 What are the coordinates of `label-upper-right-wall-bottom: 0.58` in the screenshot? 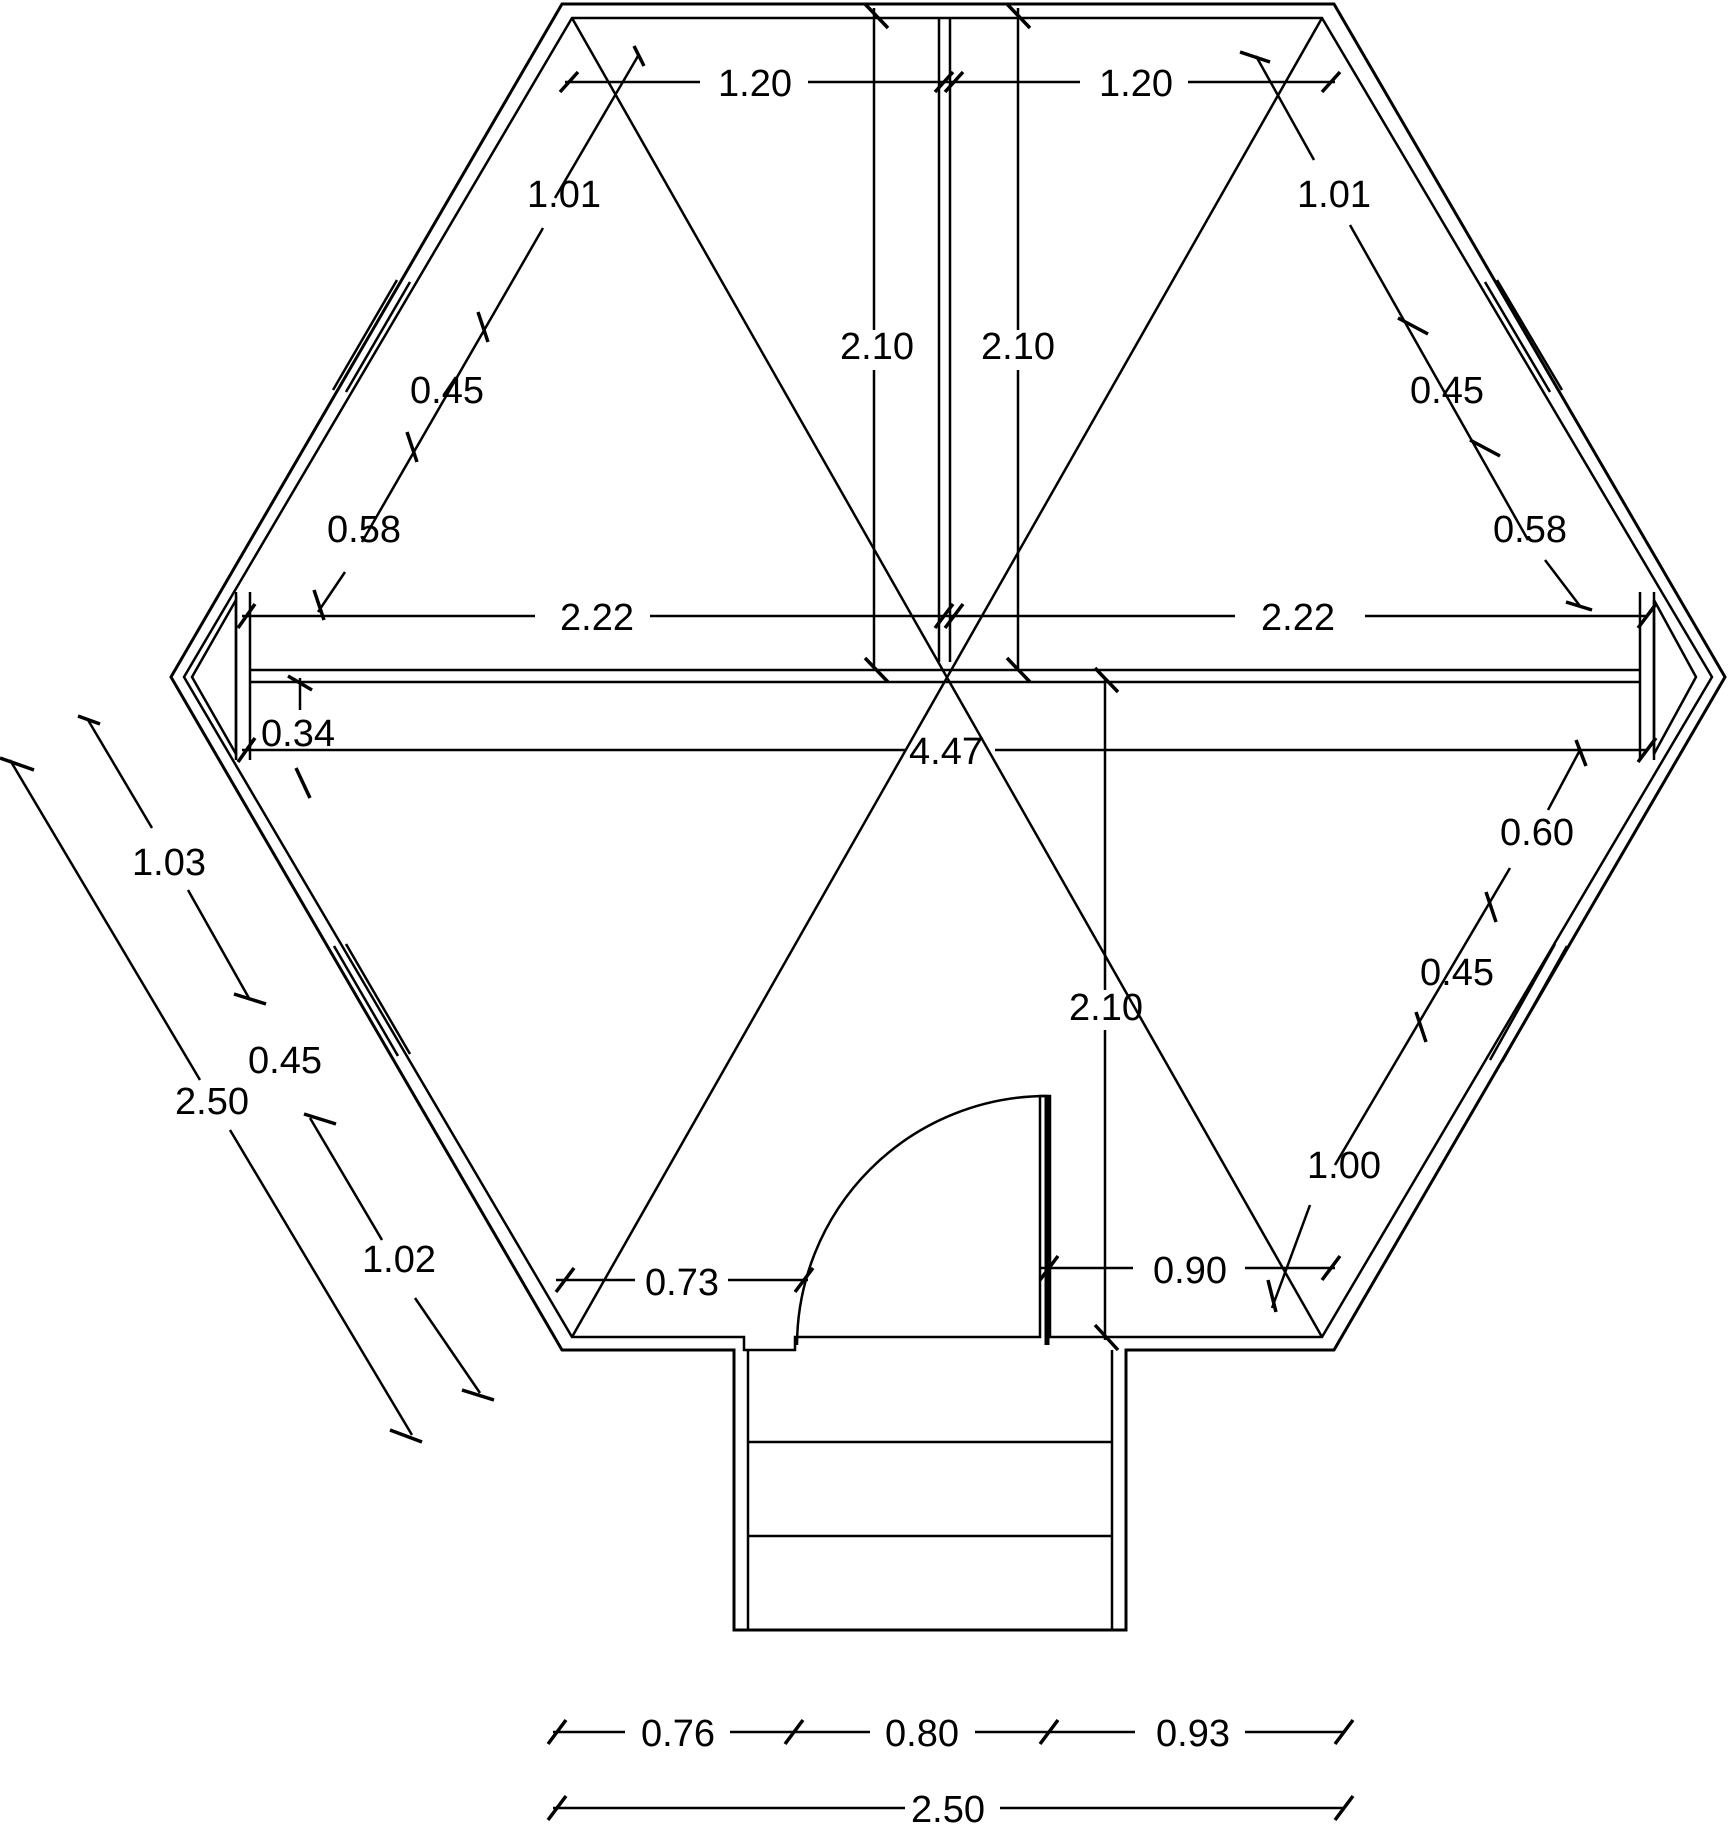 It's located at (1530, 530).